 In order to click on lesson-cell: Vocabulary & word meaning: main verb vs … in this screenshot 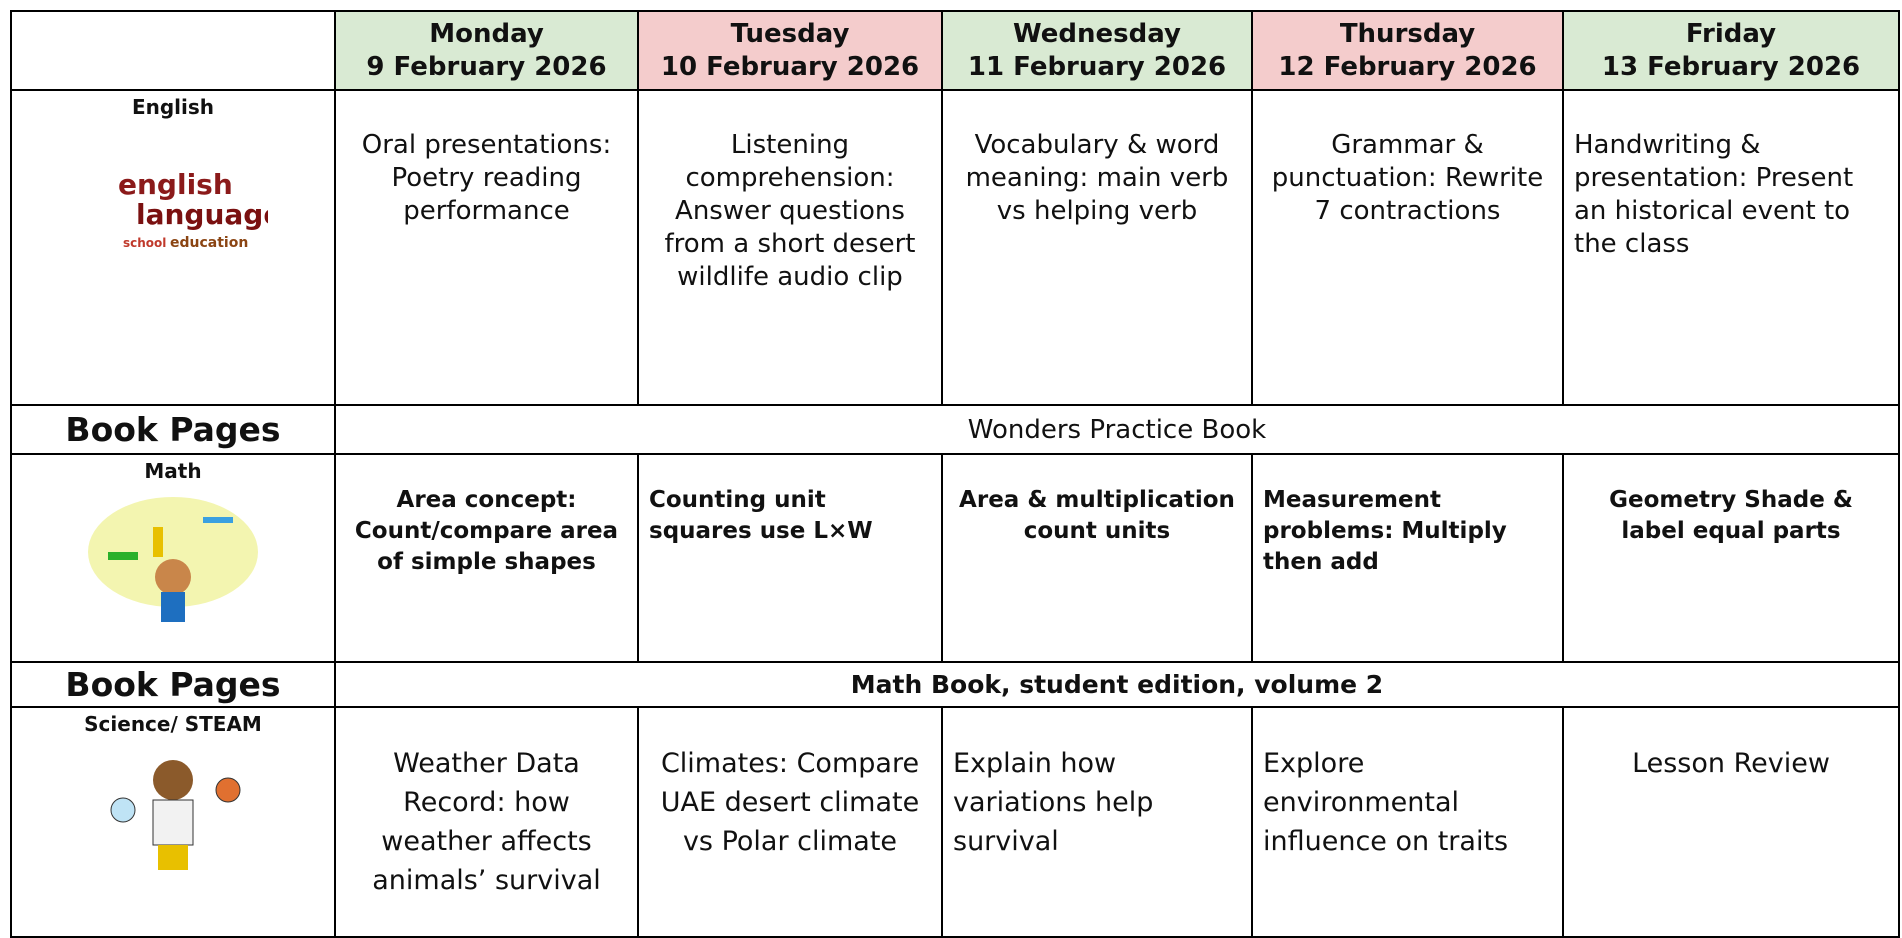, I will do `click(1097, 247)`.